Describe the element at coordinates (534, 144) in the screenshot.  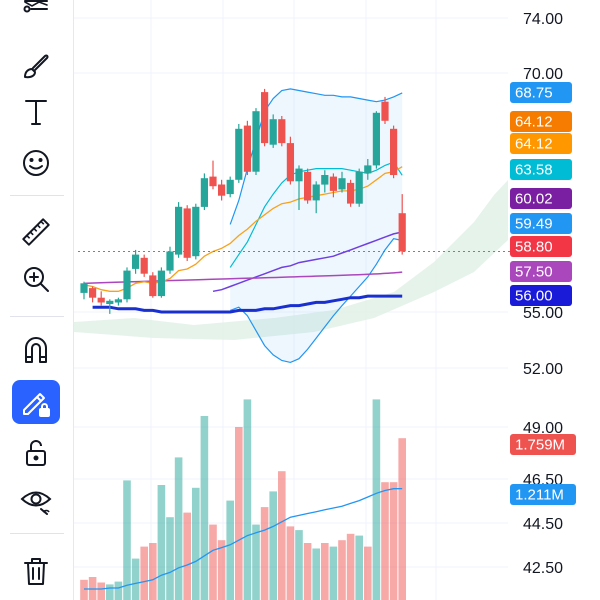
I see `price-tag-label: 64.12` at that location.